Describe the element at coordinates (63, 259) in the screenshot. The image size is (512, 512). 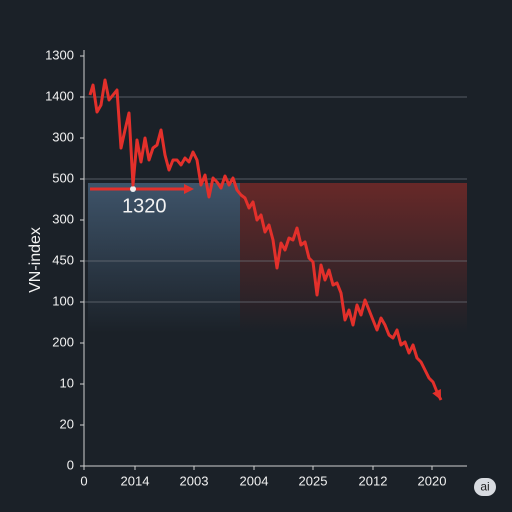
I see `y-tick-label: 450` at that location.